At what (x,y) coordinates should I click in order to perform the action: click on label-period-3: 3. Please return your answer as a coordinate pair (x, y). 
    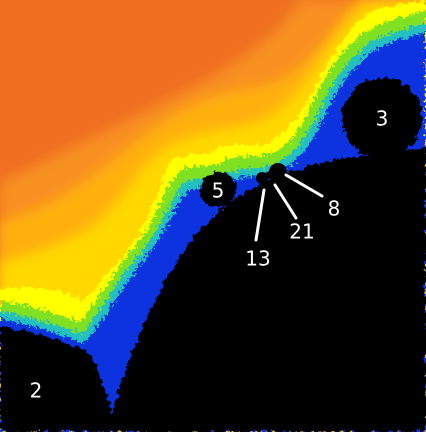
    Looking at the image, I should click on (382, 119).